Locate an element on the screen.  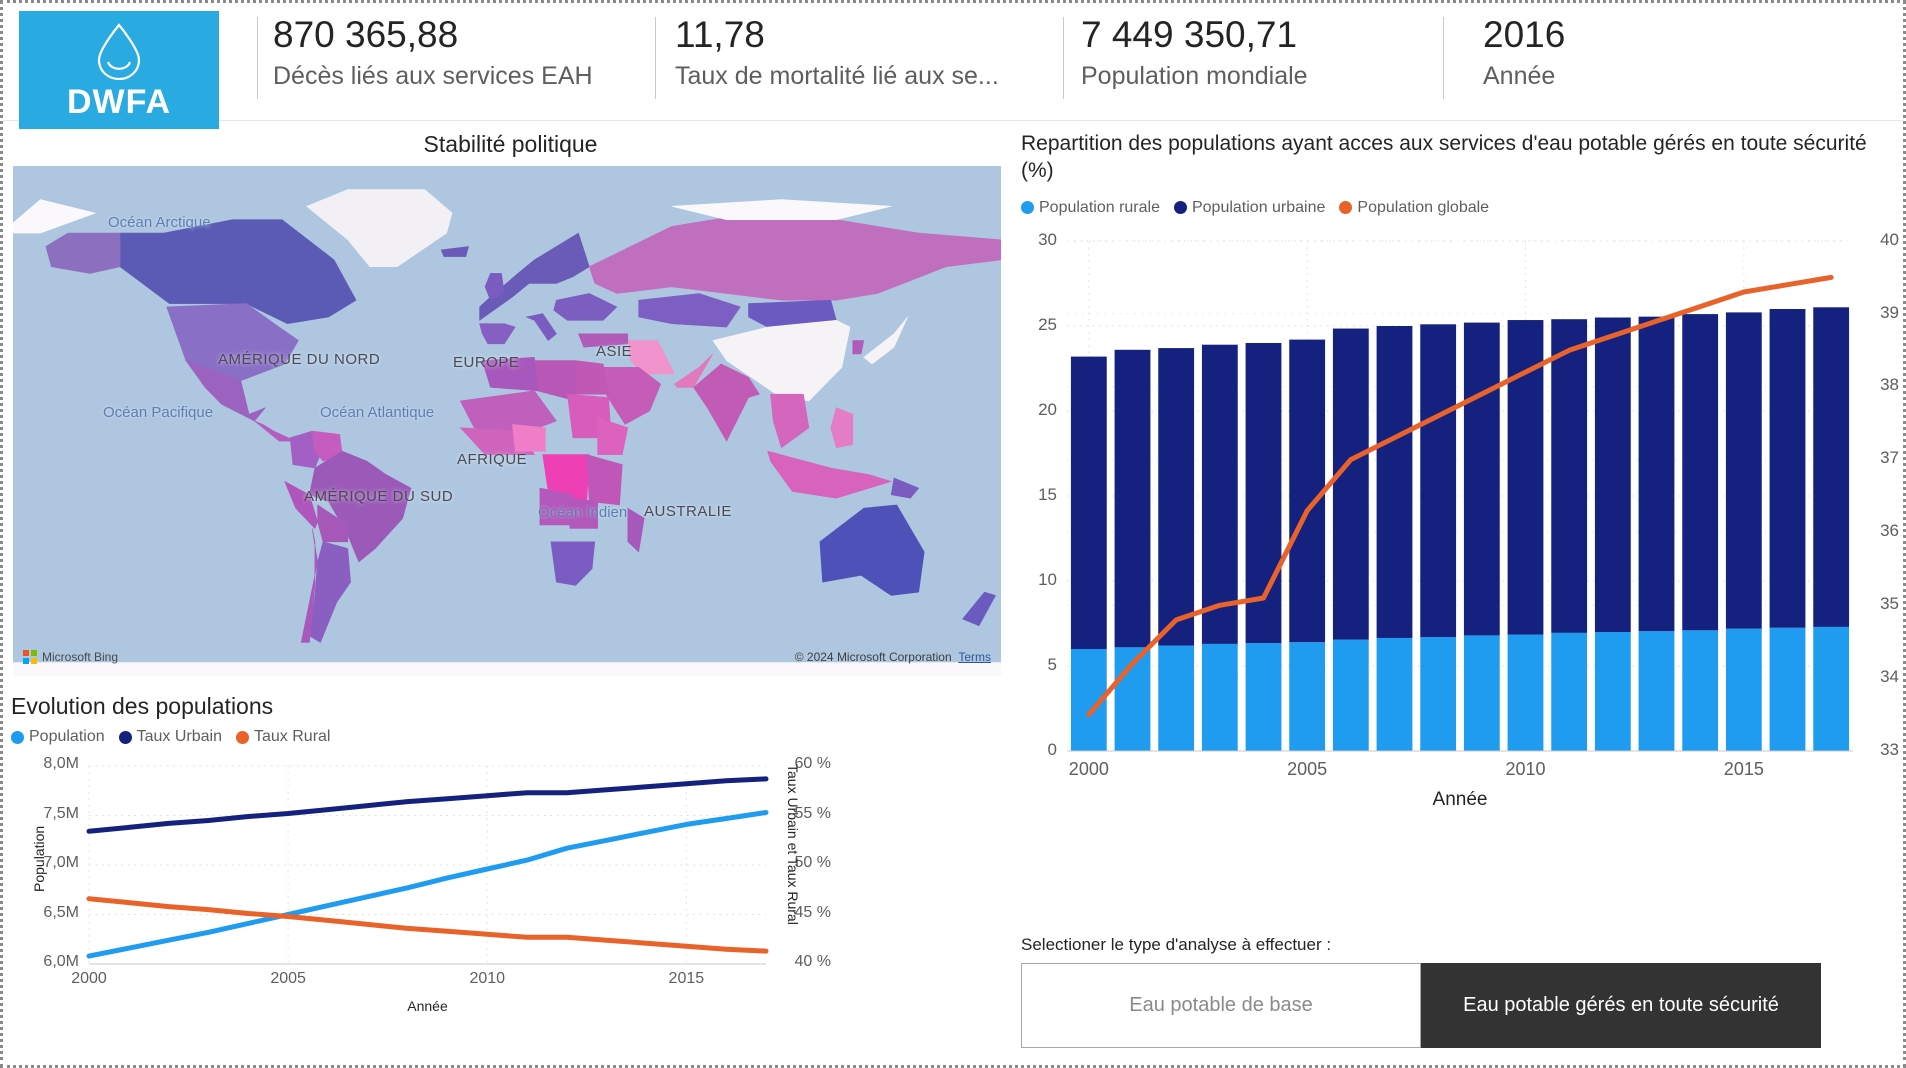
map-region-italy is located at coordinates (541, 327).